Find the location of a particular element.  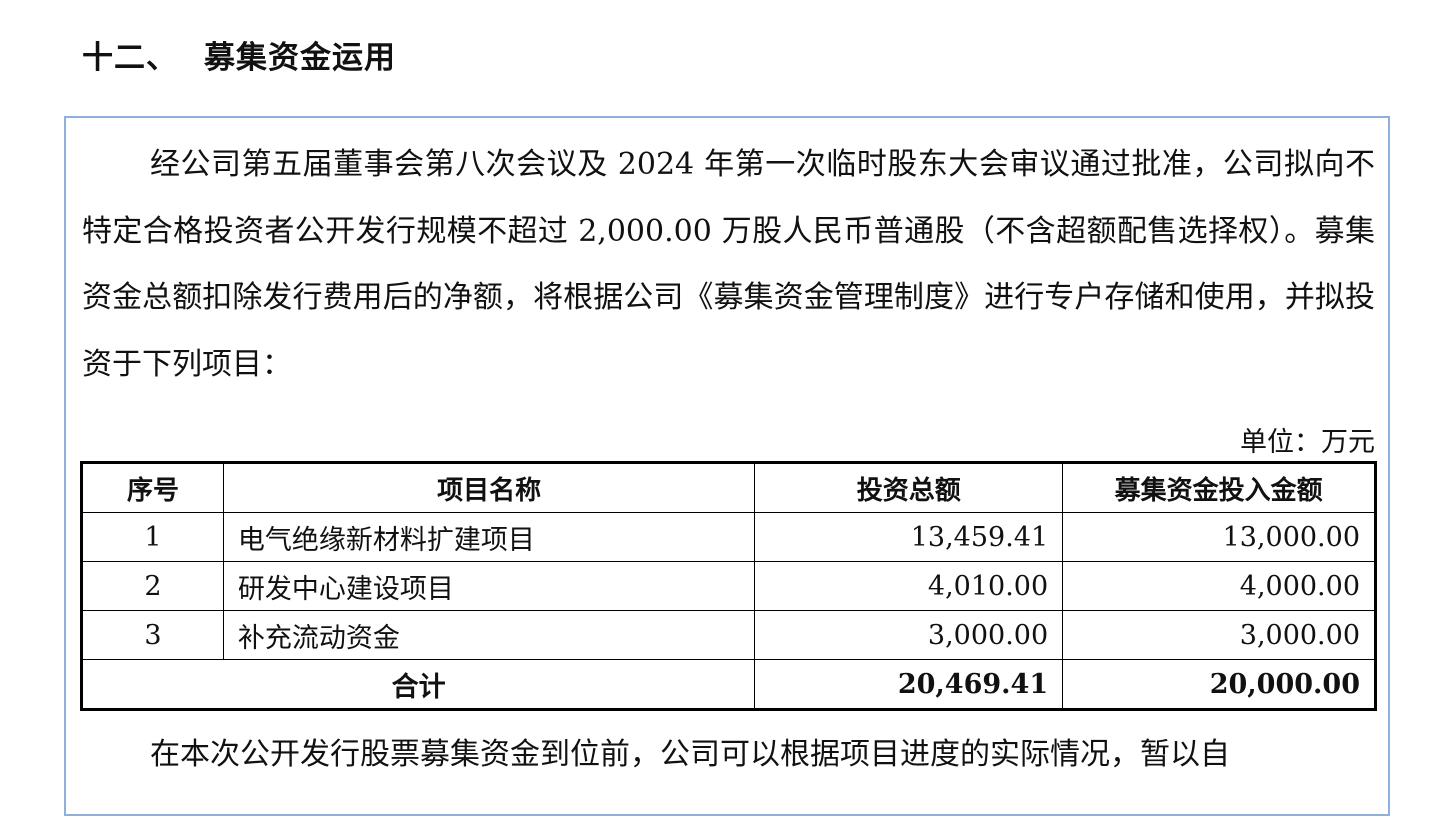

cell-raised-funds: 3,000.00 is located at coordinates (1219, 635).